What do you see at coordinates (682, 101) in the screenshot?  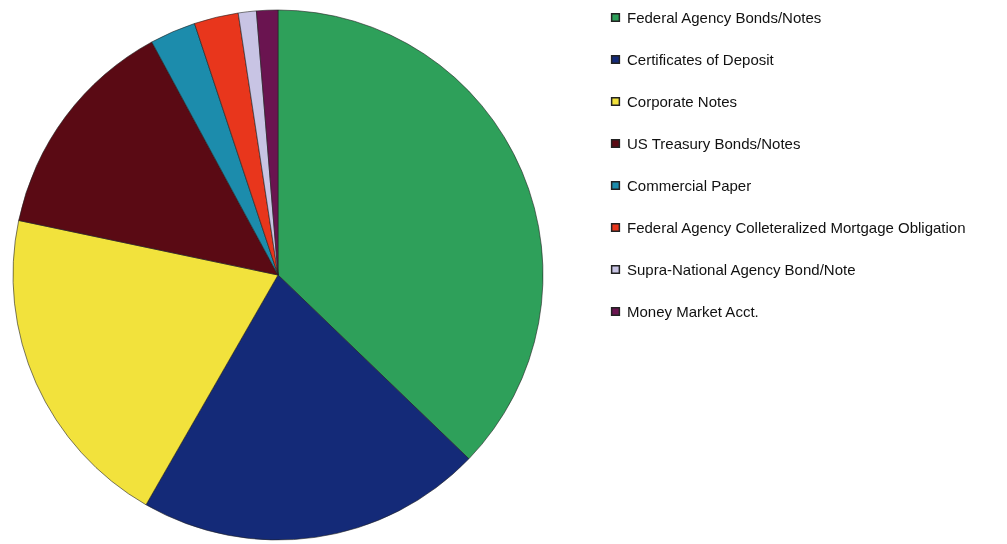 I see `legend-label: Corporate Notes` at bounding box center [682, 101].